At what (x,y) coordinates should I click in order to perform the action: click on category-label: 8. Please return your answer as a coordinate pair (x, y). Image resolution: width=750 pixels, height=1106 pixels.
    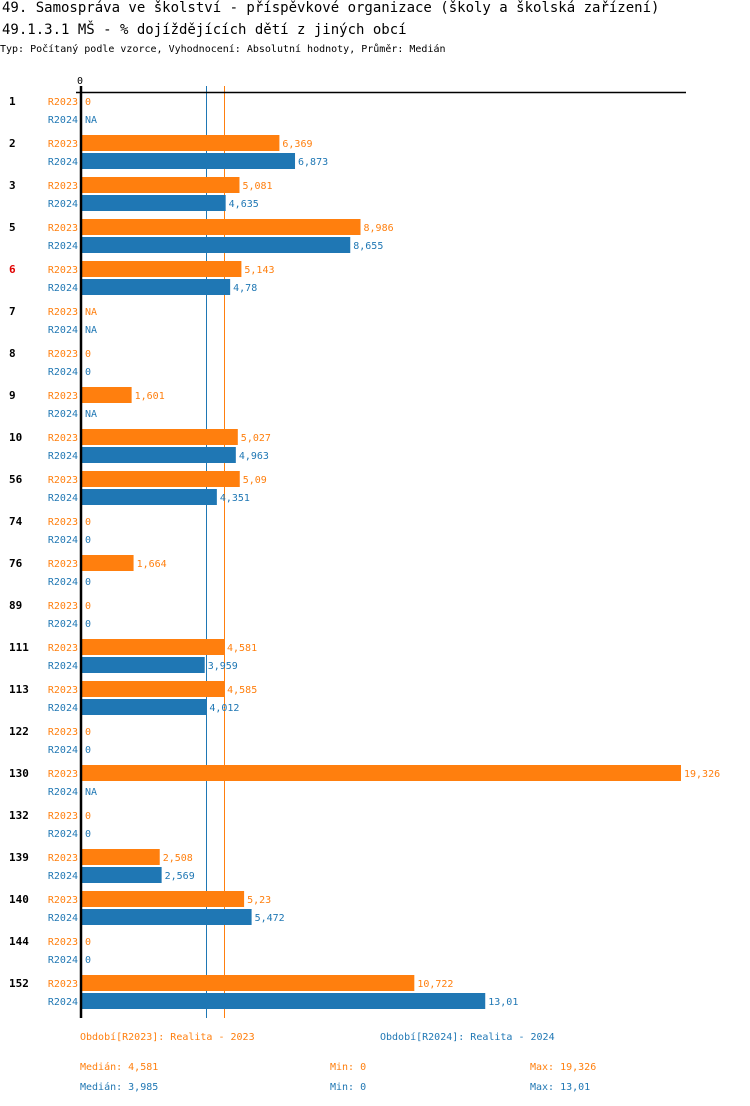
    Looking at the image, I should click on (12, 353).